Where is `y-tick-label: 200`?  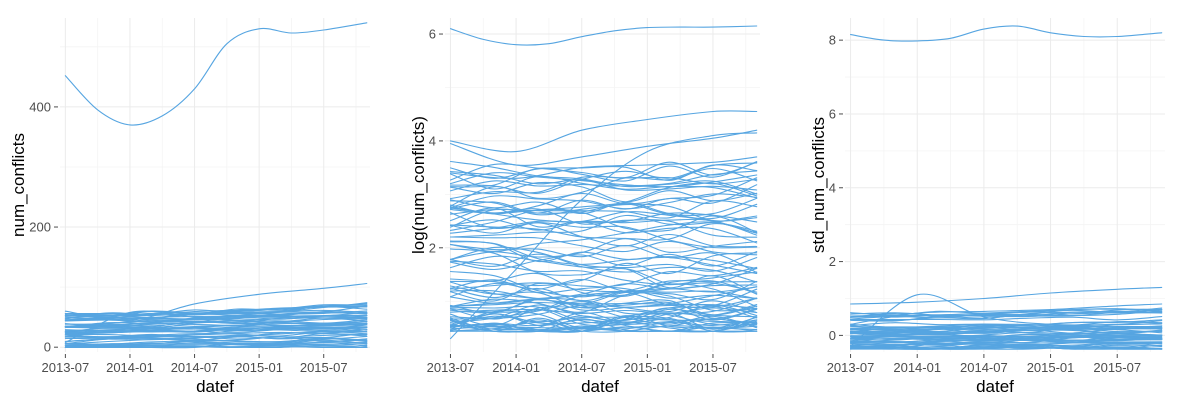
y-tick-label: 200 is located at coordinates (40, 227).